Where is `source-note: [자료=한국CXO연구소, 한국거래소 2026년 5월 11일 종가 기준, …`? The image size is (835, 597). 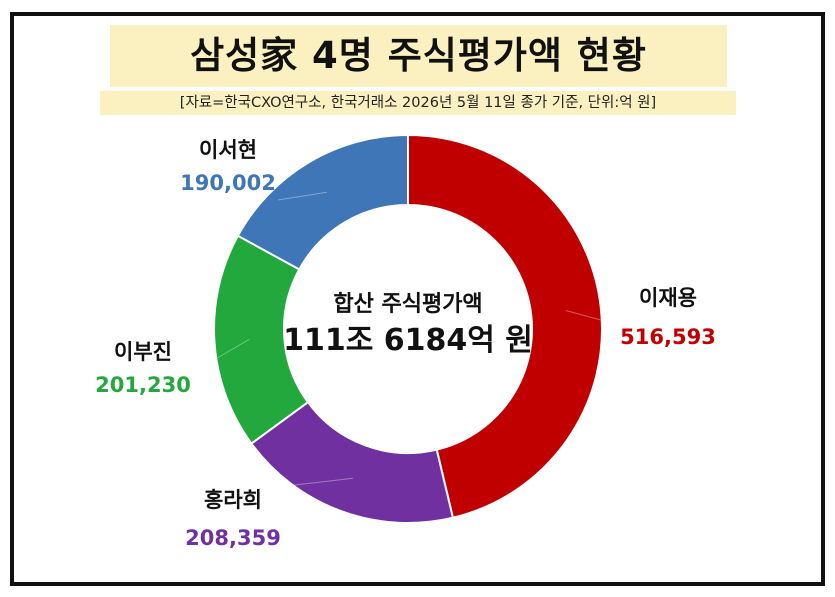
source-note: [자료=한국CXO연구소, 한국거래소 2026년 5월 11일 종가 기준, … is located at coordinates (418, 103).